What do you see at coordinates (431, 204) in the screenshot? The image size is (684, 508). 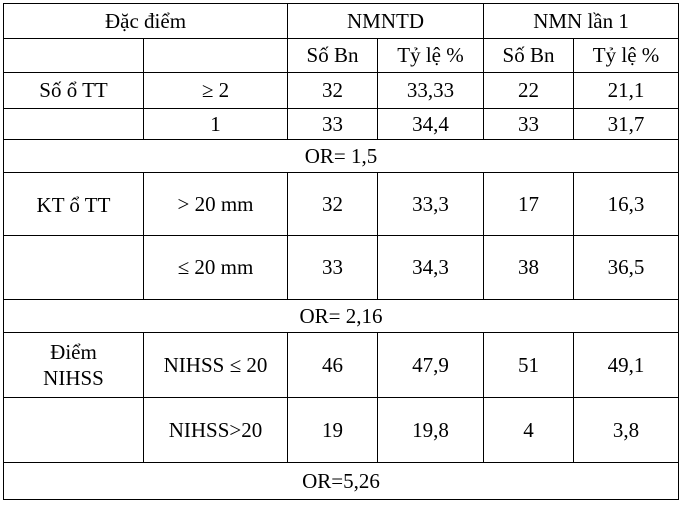 I see `cell: 33,3` at bounding box center [431, 204].